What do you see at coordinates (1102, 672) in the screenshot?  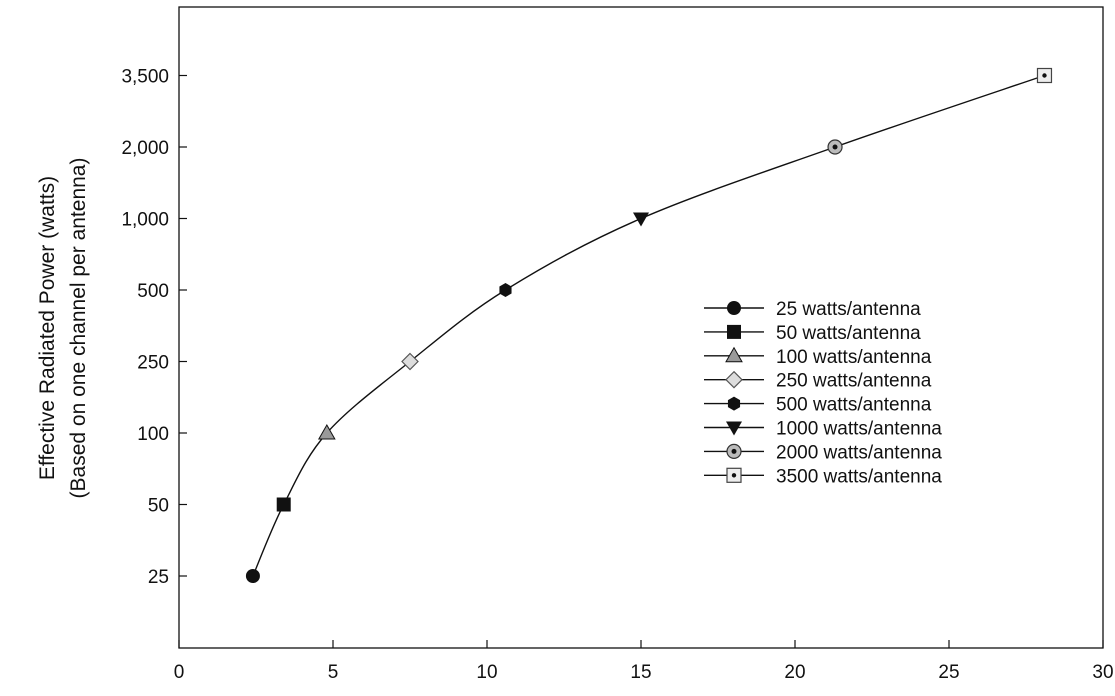 I see `x-tick-label: 30` at bounding box center [1102, 672].